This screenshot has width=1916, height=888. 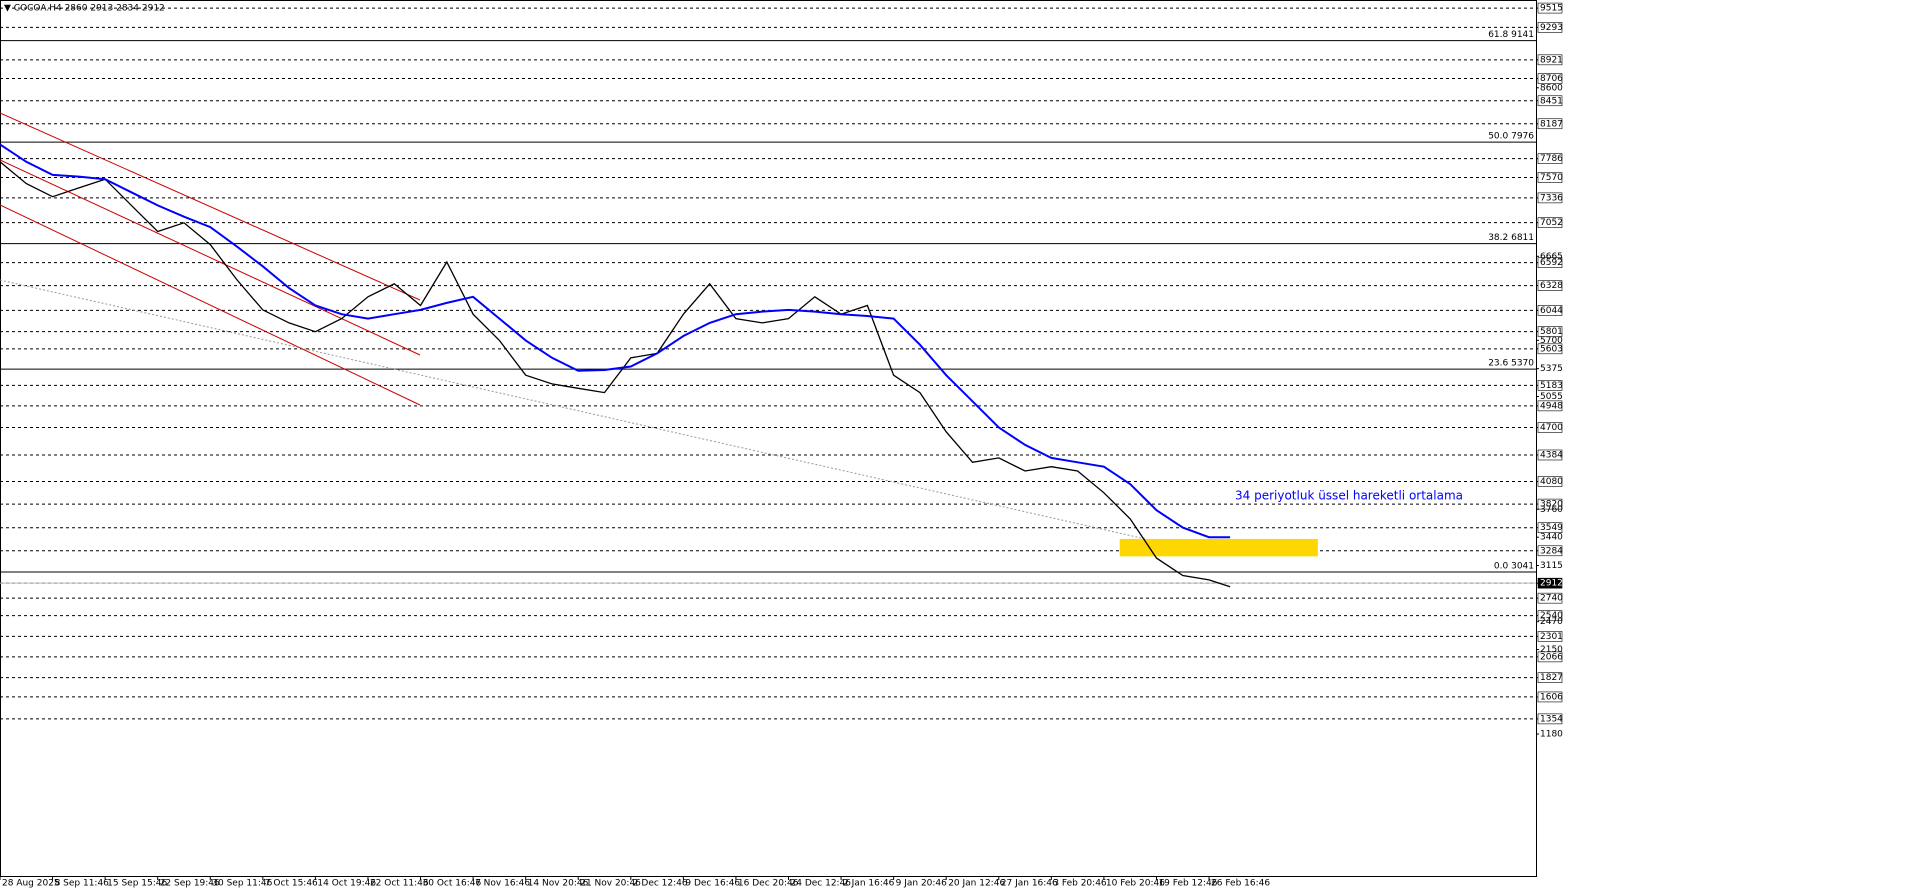 What do you see at coordinates (190, 883) in the screenshot?
I see `x-tick-label: 22 Sep 19:46` at bounding box center [190, 883].